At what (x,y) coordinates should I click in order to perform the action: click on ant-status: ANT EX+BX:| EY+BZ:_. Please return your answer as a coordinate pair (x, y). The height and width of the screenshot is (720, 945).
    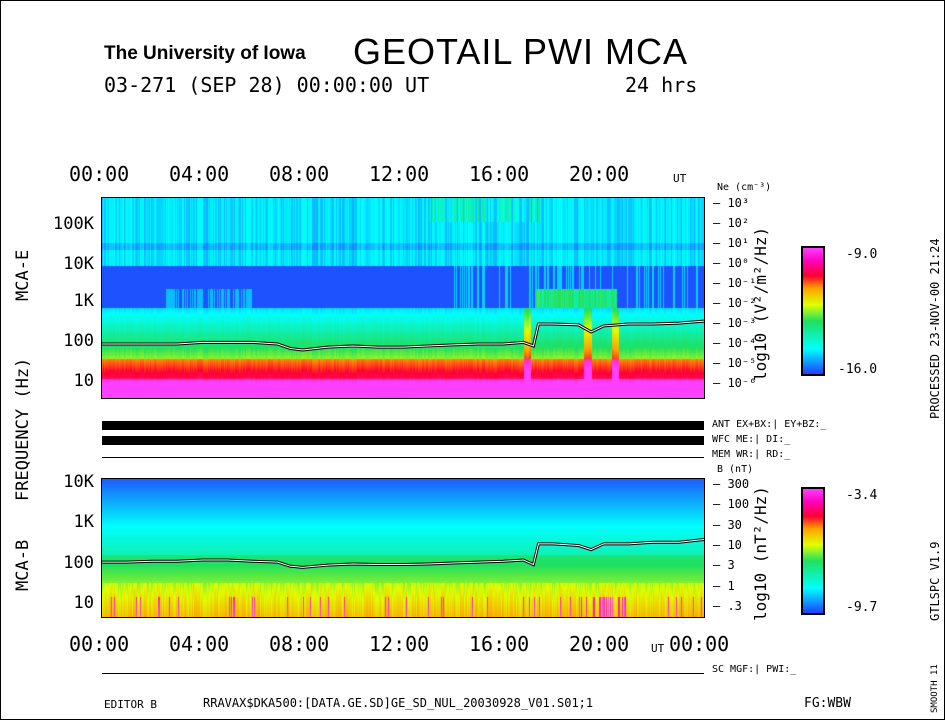
    Looking at the image, I should click on (769, 424).